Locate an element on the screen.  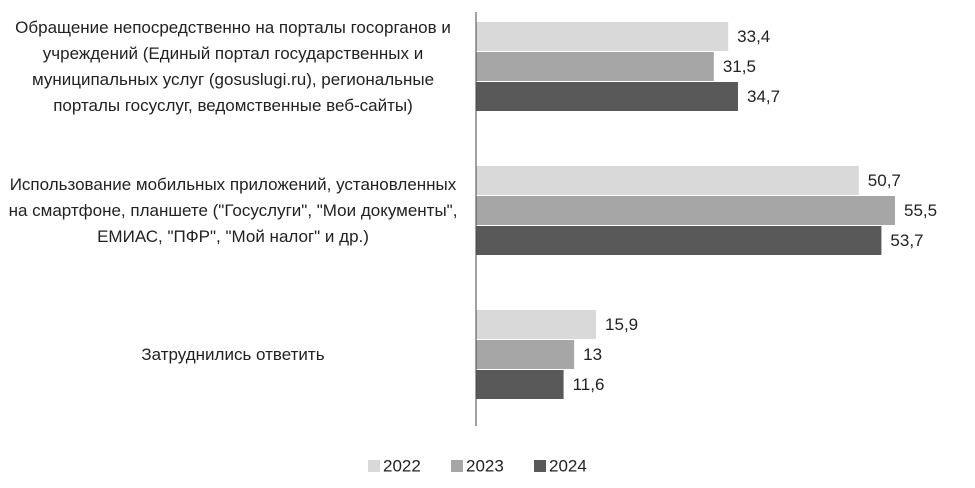
category-label: Затруднились ответить is located at coordinates (233, 354).